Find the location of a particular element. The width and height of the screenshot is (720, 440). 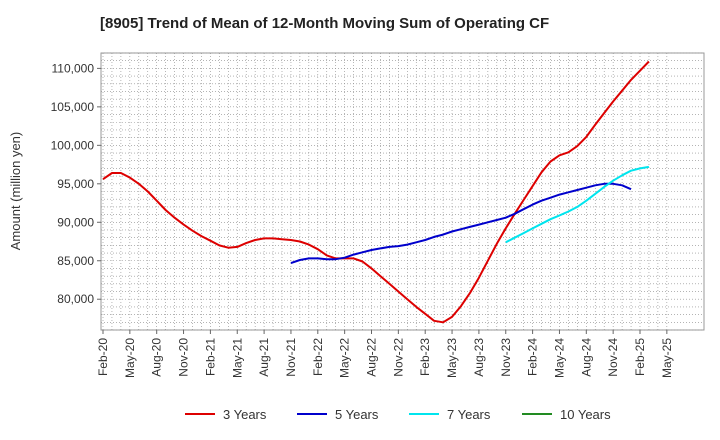

x-tick-label: May-23 is located at coordinates (452, 358).